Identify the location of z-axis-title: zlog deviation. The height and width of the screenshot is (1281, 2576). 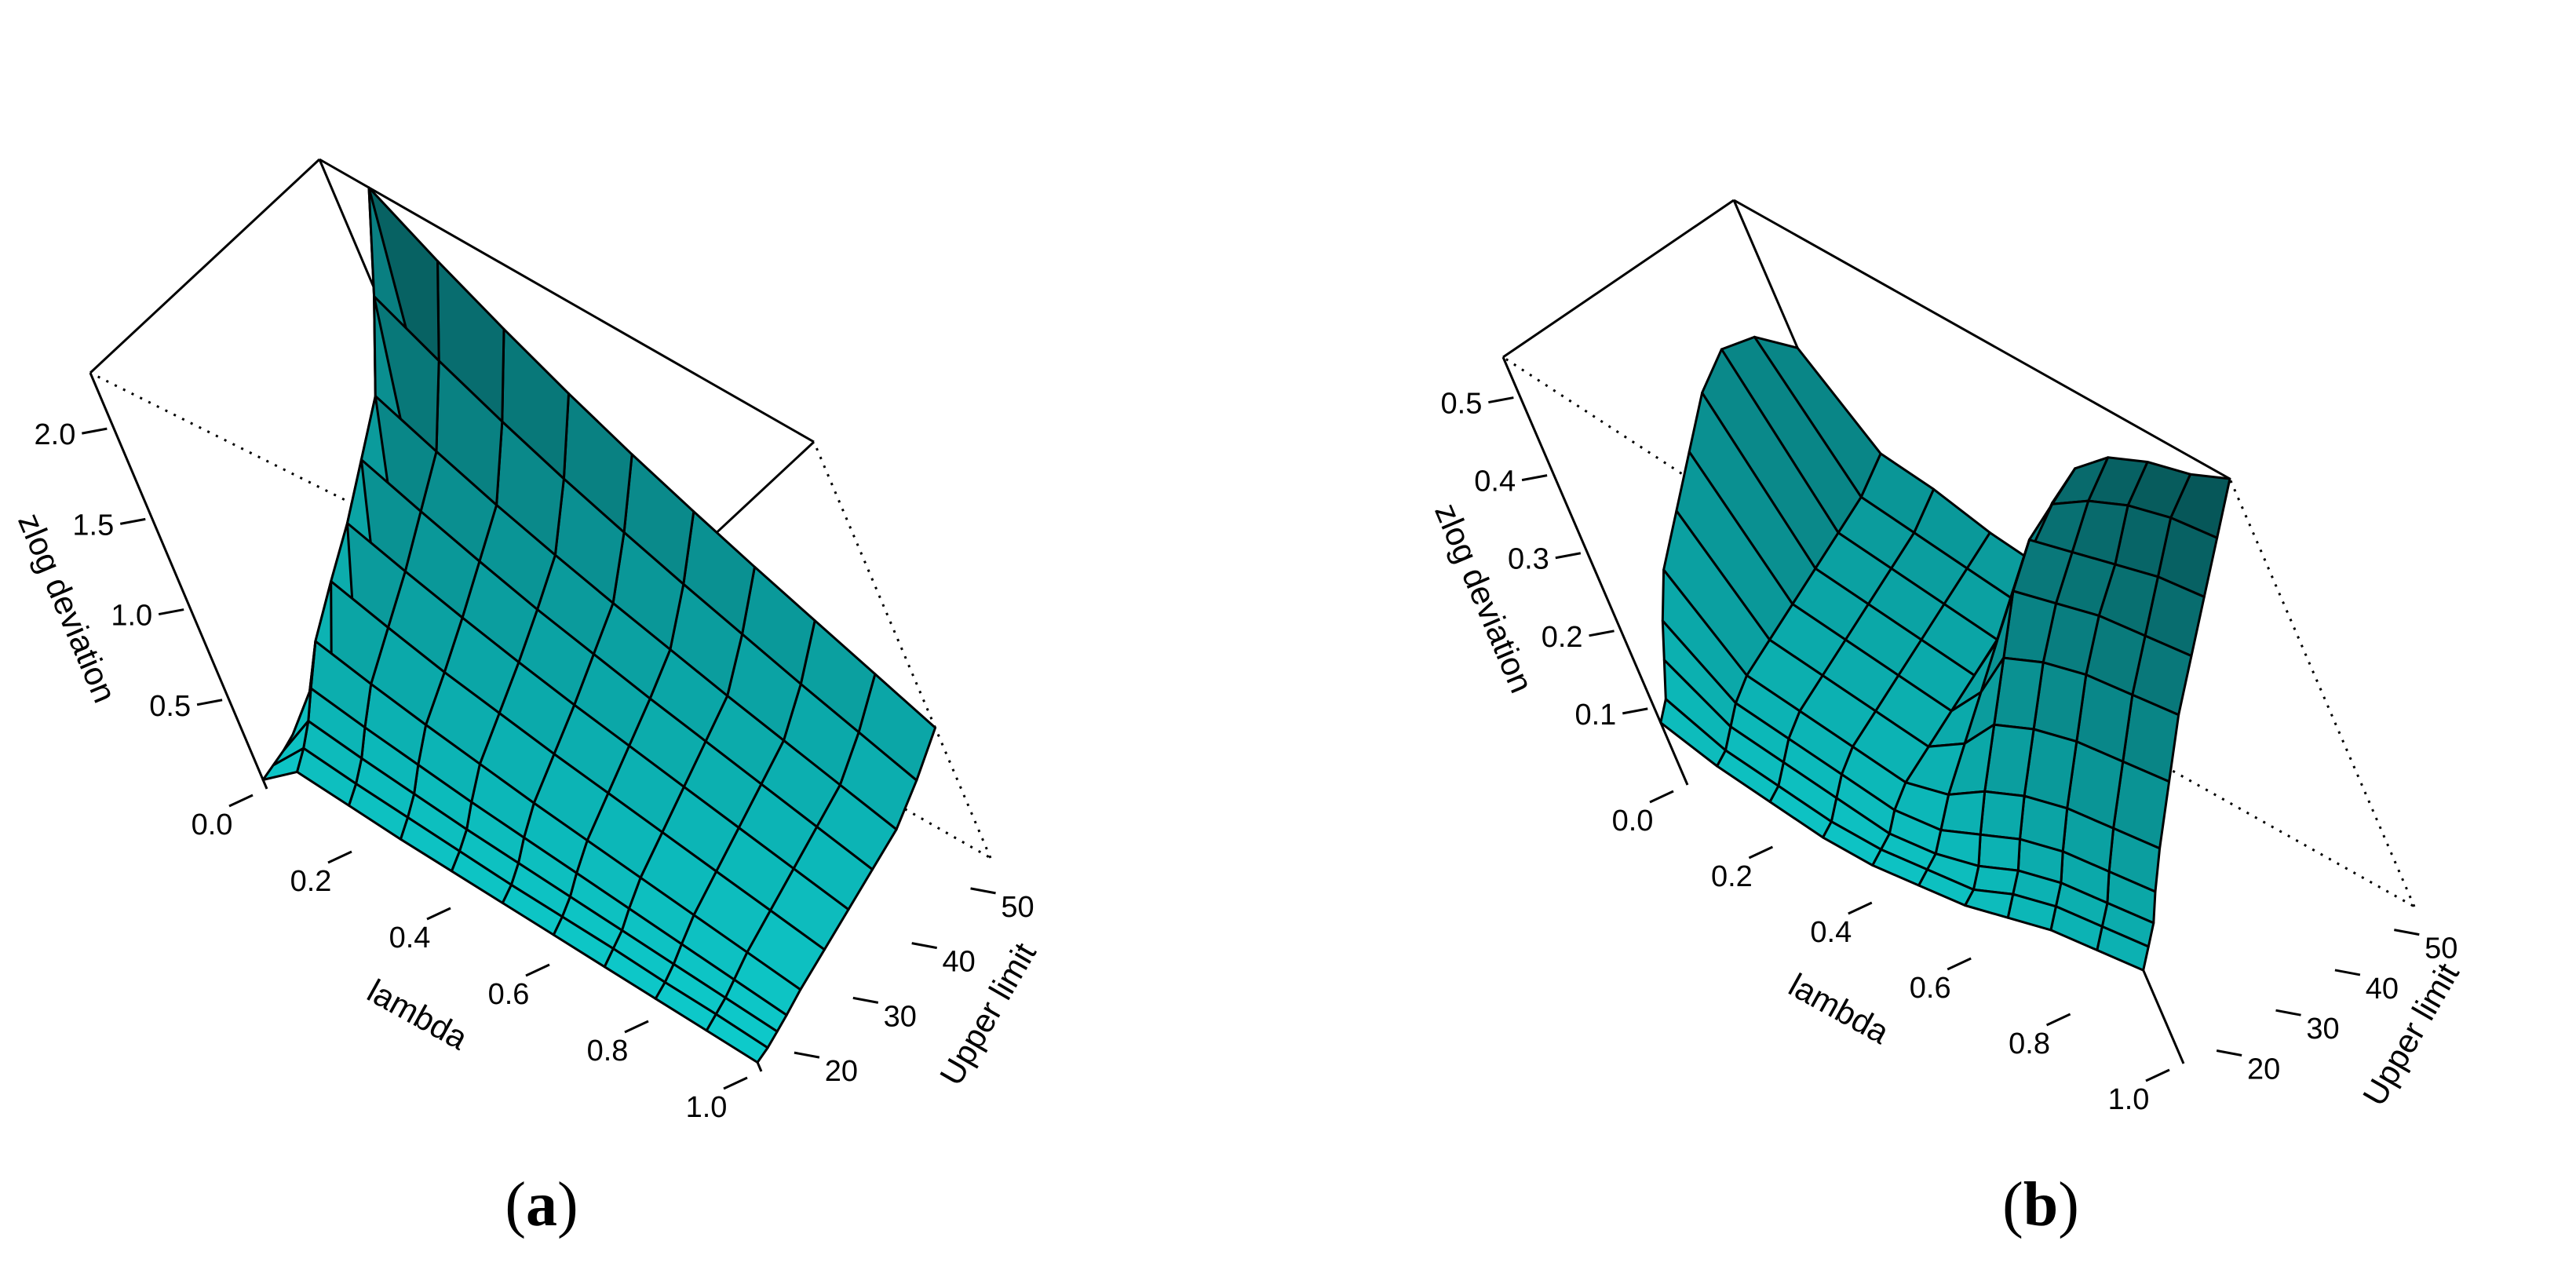
(1484, 598).